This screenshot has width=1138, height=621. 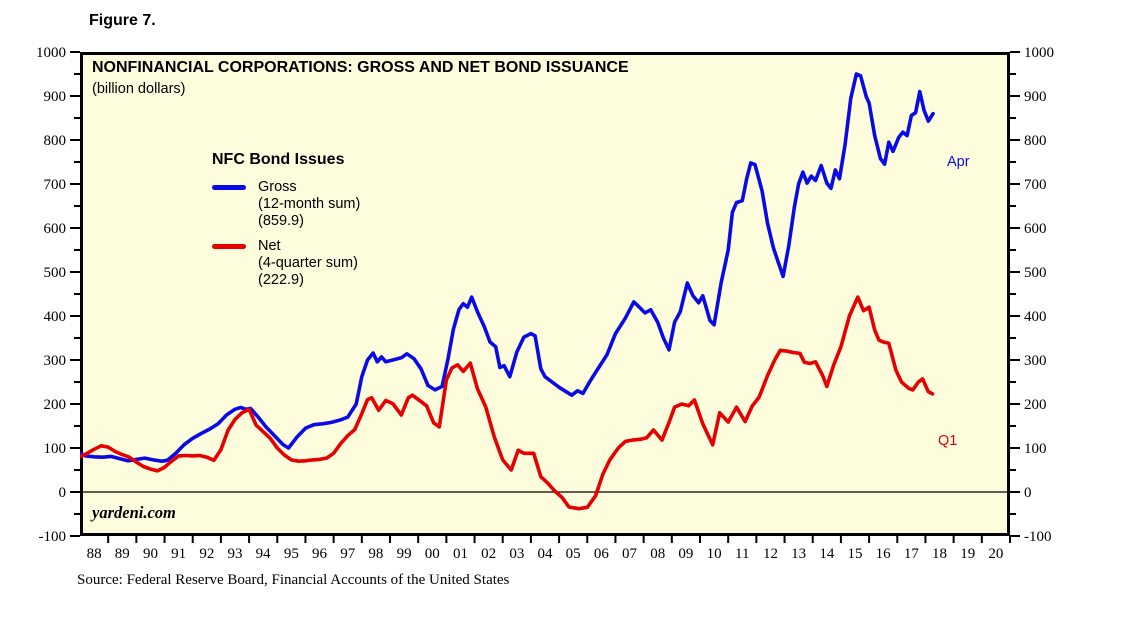 I want to click on axis-tick-label: 01, so click(x=460, y=554).